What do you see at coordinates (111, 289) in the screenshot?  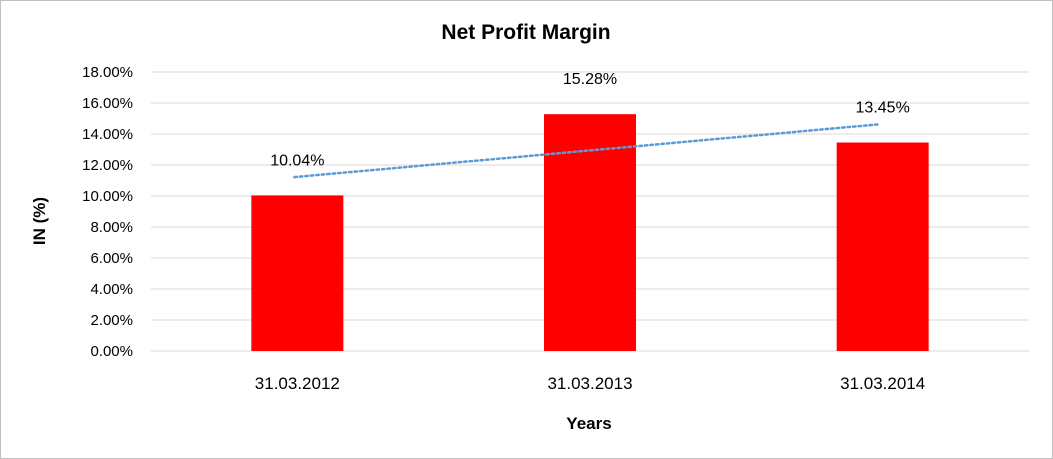 I see `y-tick-label: 4.00%` at bounding box center [111, 289].